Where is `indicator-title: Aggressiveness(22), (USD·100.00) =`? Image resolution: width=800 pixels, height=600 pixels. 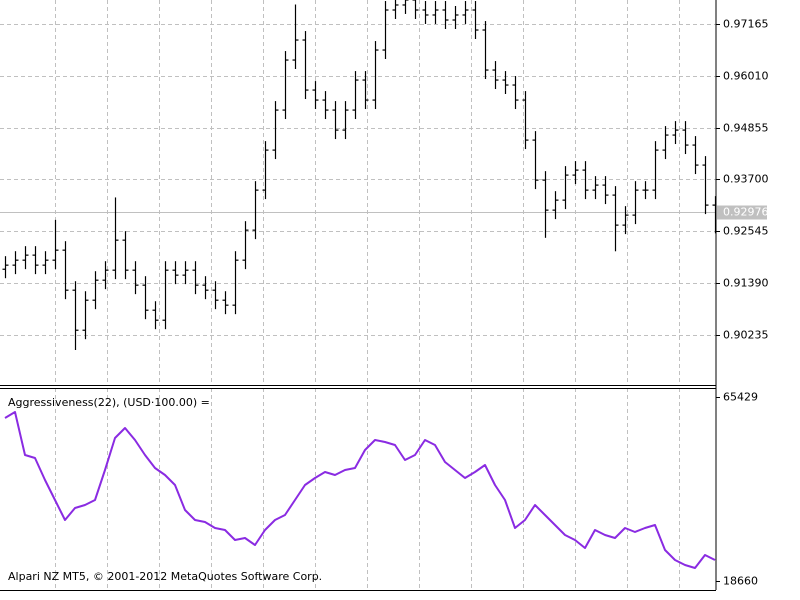
indicator-title: Aggressiveness(22), (USD·100.00) = is located at coordinates (109, 402).